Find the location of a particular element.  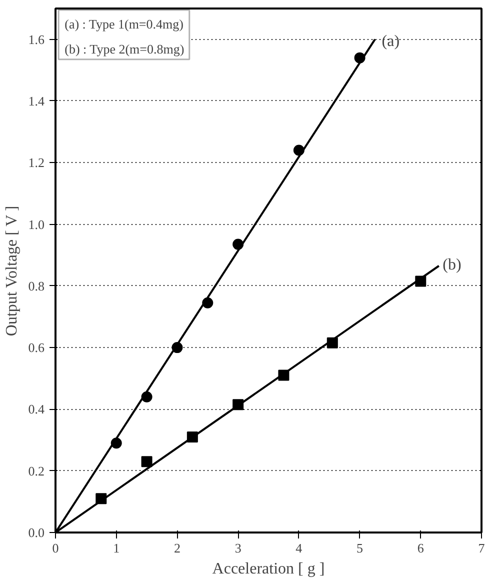

y-tick-label: 1.0 is located at coordinates (36, 224).